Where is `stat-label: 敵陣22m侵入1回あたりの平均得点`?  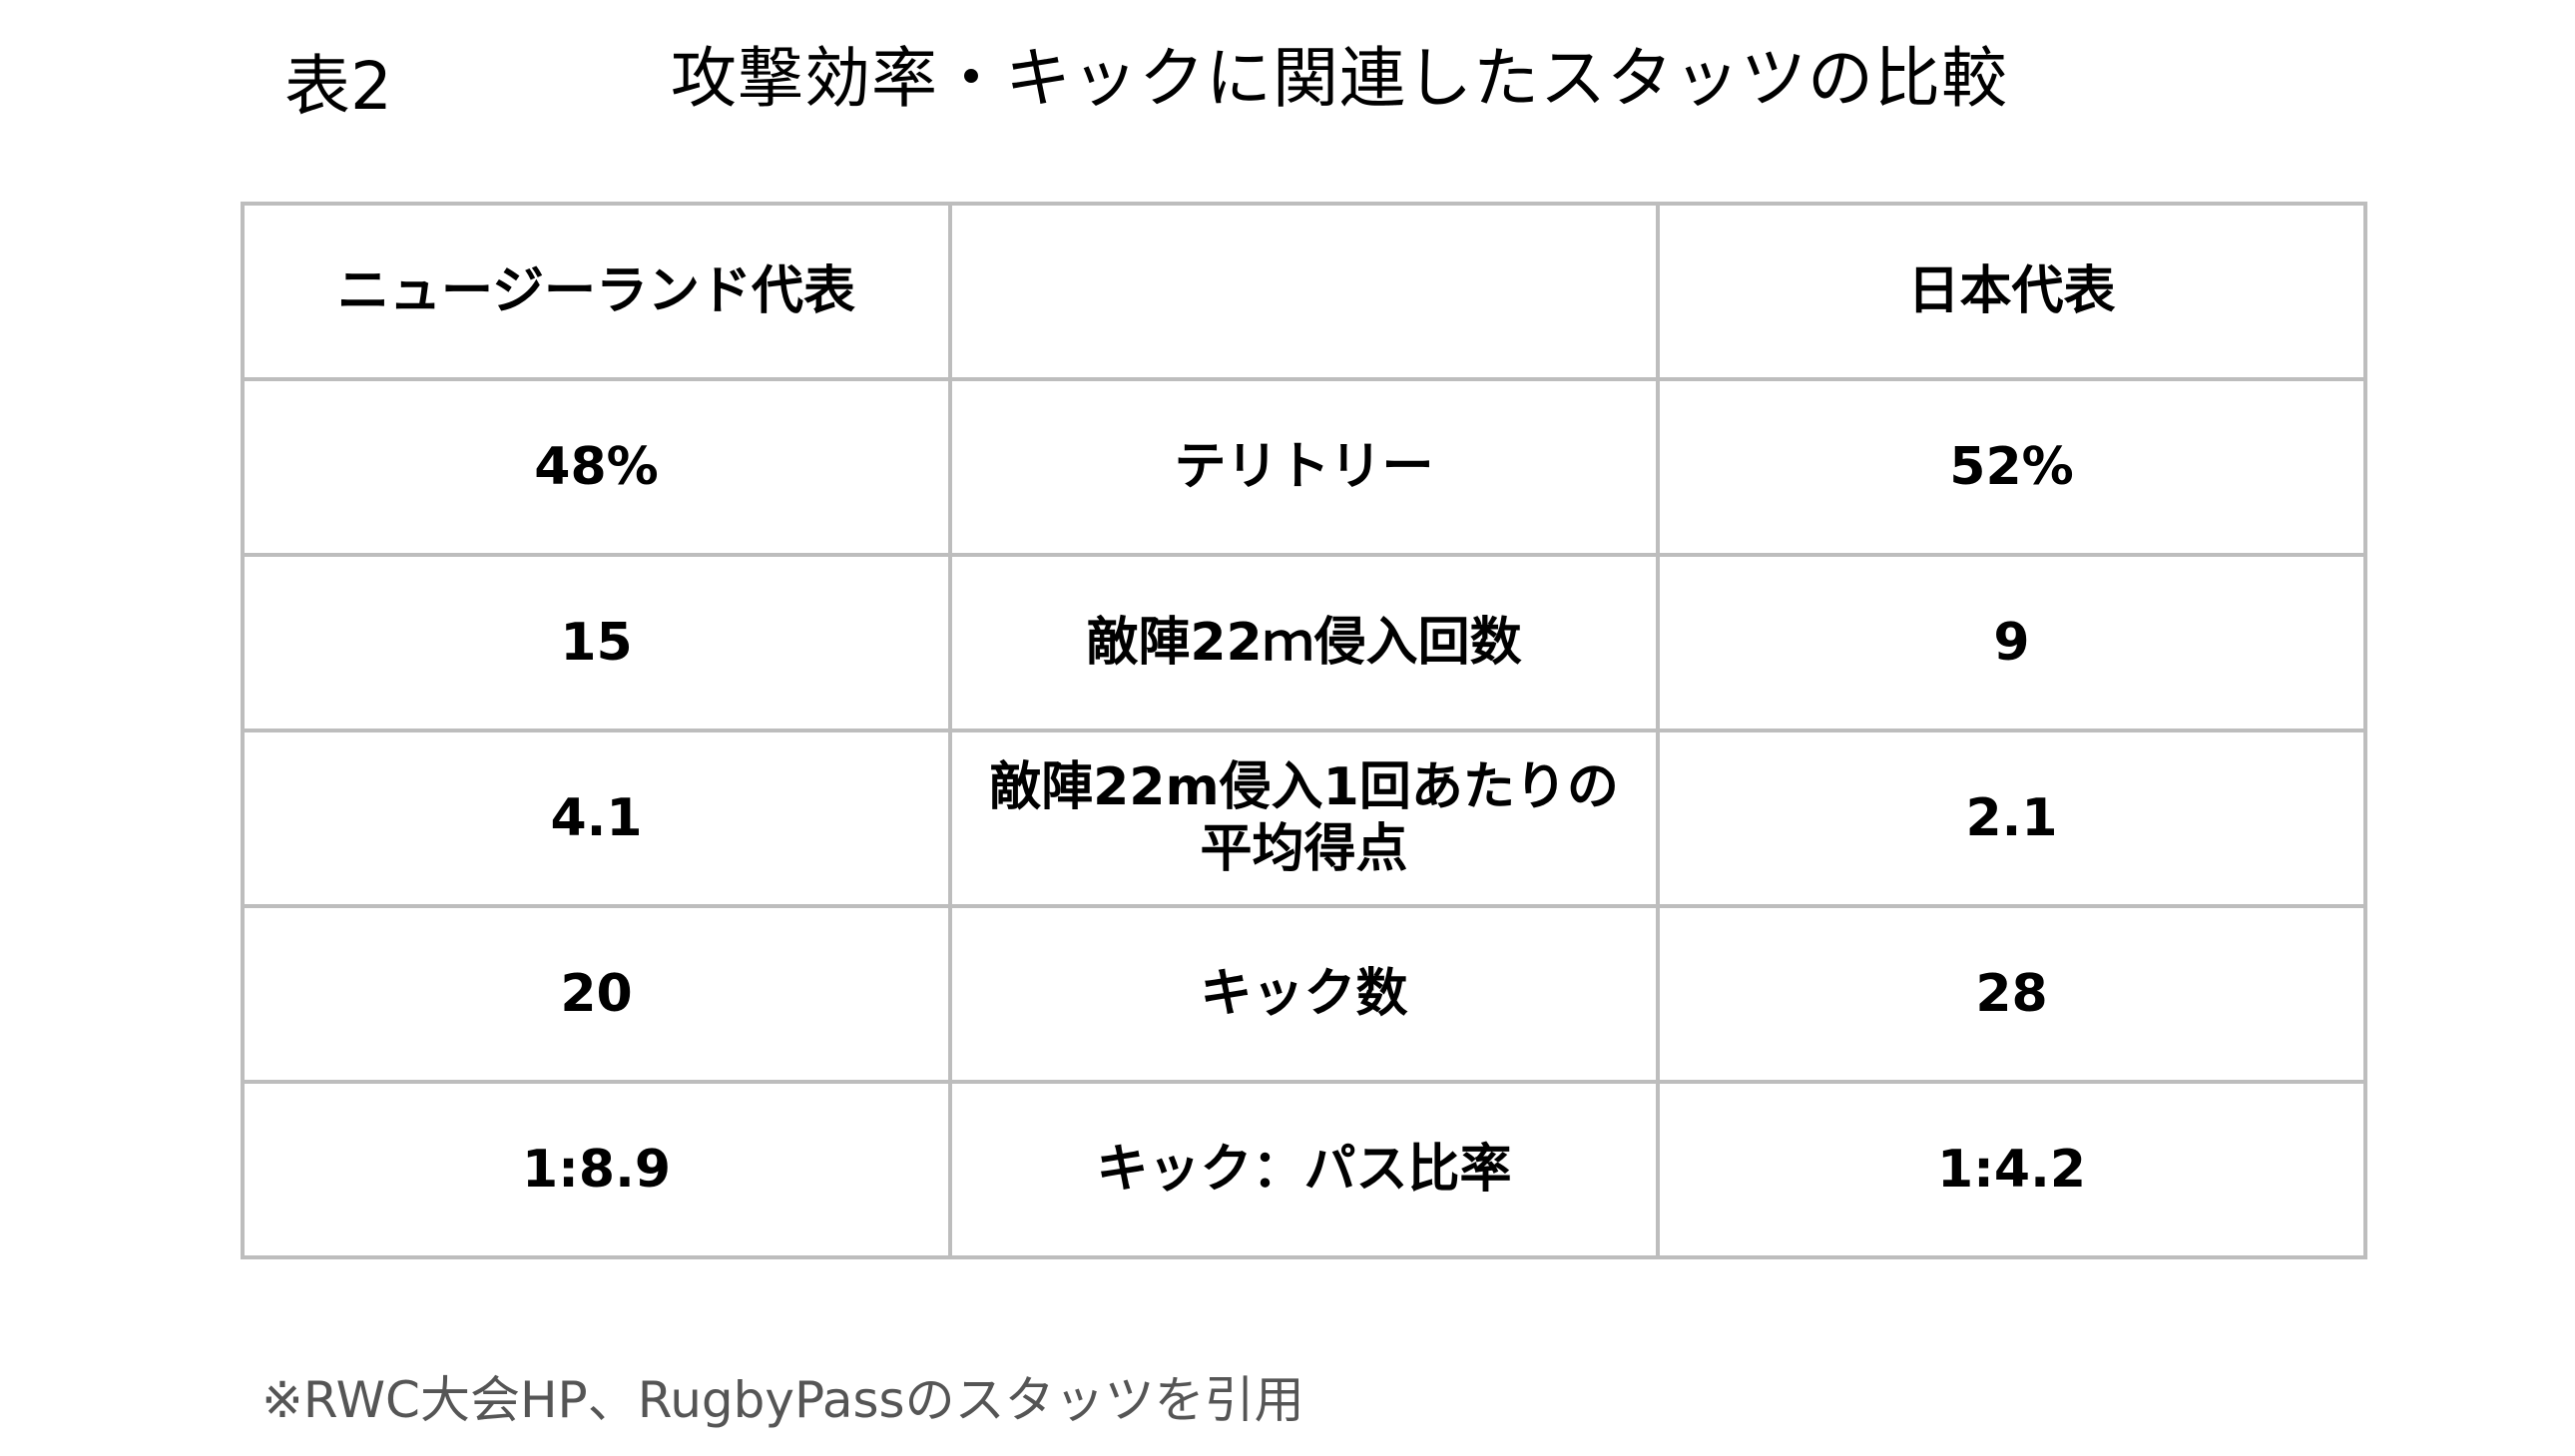
stat-label: 敵陣22m侵入1回あたりの平均得点 is located at coordinates (1304, 818).